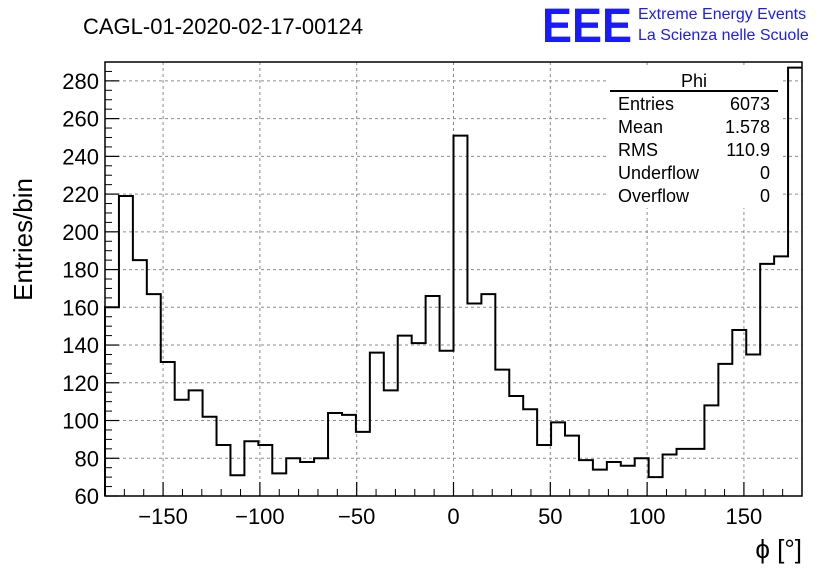  What do you see at coordinates (747, 127) in the screenshot?
I see `stats-value: 1.578` at bounding box center [747, 127].